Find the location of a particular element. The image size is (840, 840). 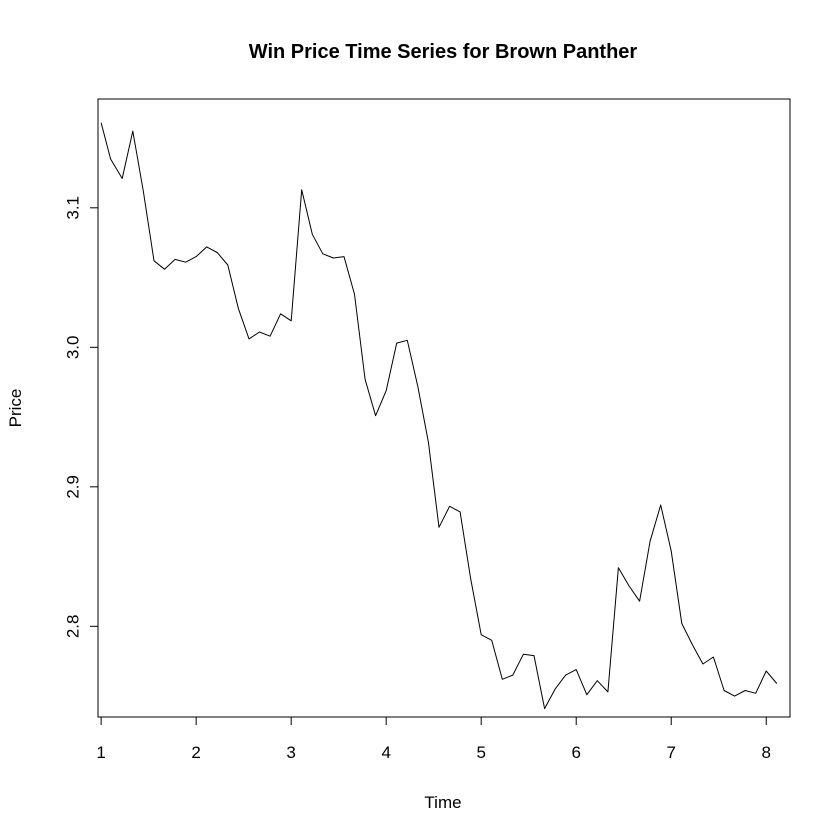

x-tick-label: 8 is located at coordinates (766, 752).